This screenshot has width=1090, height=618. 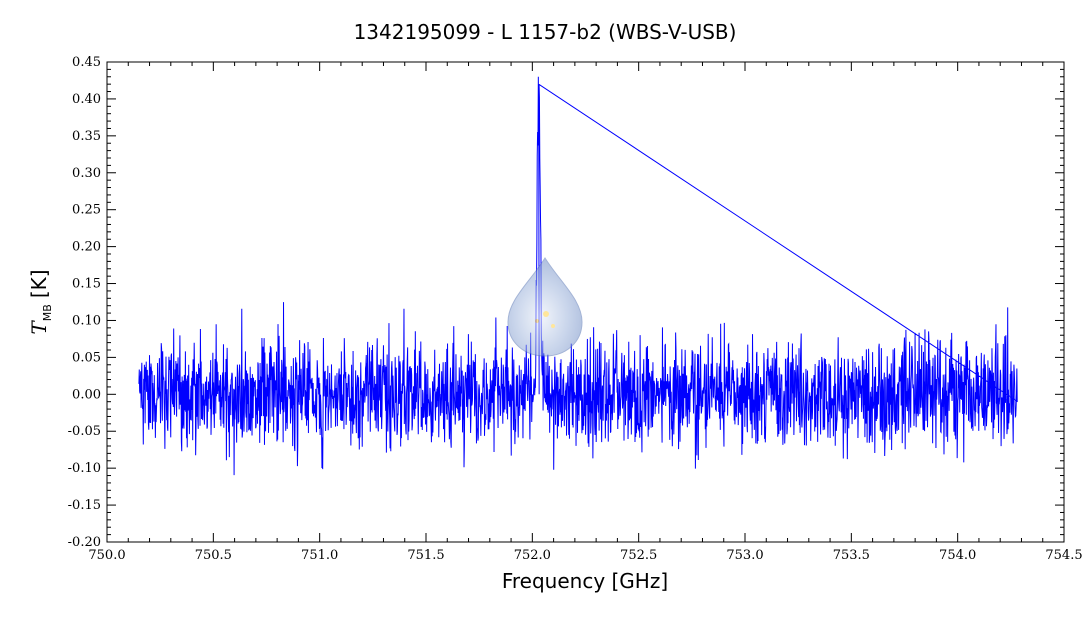 What do you see at coordinates (86, 99) in the screenshot?
I see `y-tick-label: 0.40` at bounding box center [86, 99].